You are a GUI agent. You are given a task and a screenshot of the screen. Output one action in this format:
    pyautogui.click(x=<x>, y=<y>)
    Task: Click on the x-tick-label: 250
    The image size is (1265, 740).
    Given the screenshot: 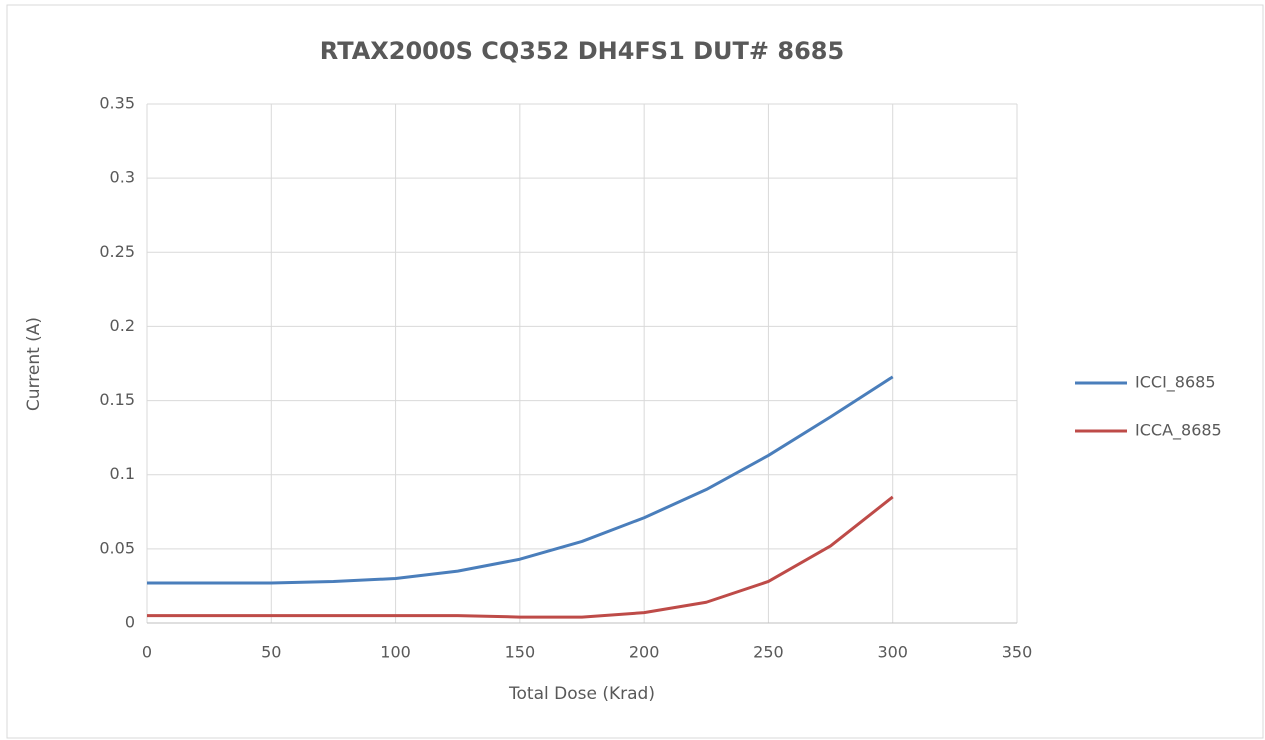 What is the action you would take?
    pyautogui.click(x=768, y=652)
    